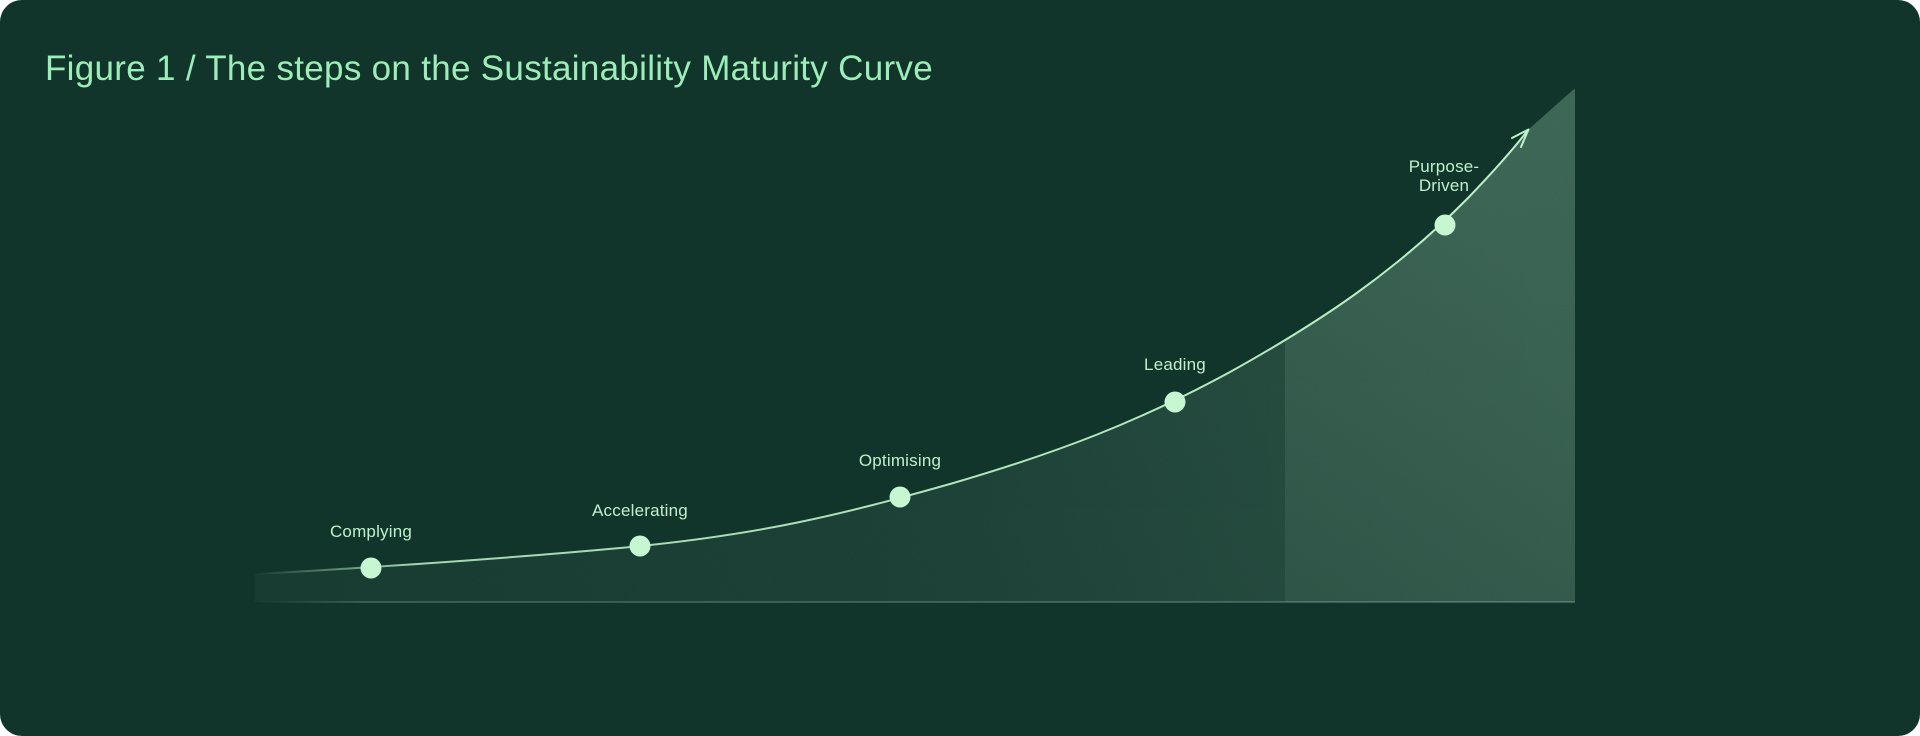  I want to click on stage-dot-leading, so click(1175, 402).